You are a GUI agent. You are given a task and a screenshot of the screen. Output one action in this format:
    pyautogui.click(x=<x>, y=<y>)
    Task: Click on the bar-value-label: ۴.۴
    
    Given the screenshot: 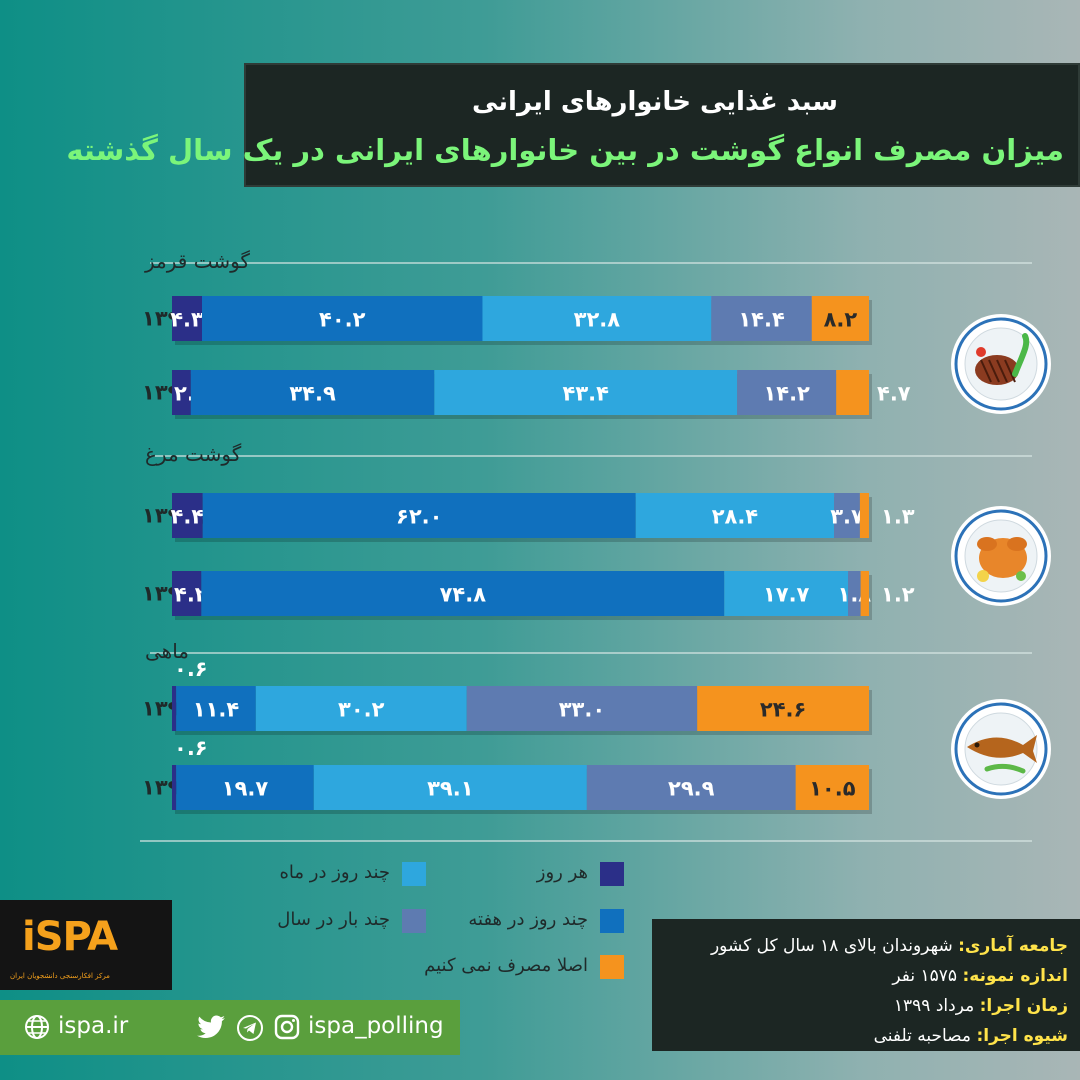 What is the action you would take?
    pyautogui.click(x=188, y=517)
    